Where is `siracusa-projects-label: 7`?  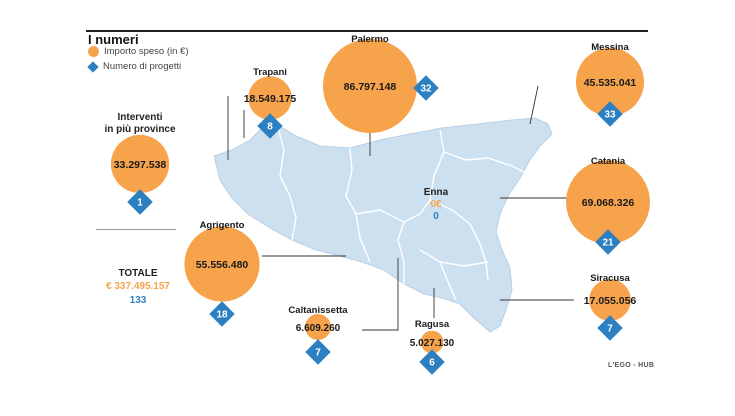
siracusa-projects-label: 7 is located at coordinates (610, 329).